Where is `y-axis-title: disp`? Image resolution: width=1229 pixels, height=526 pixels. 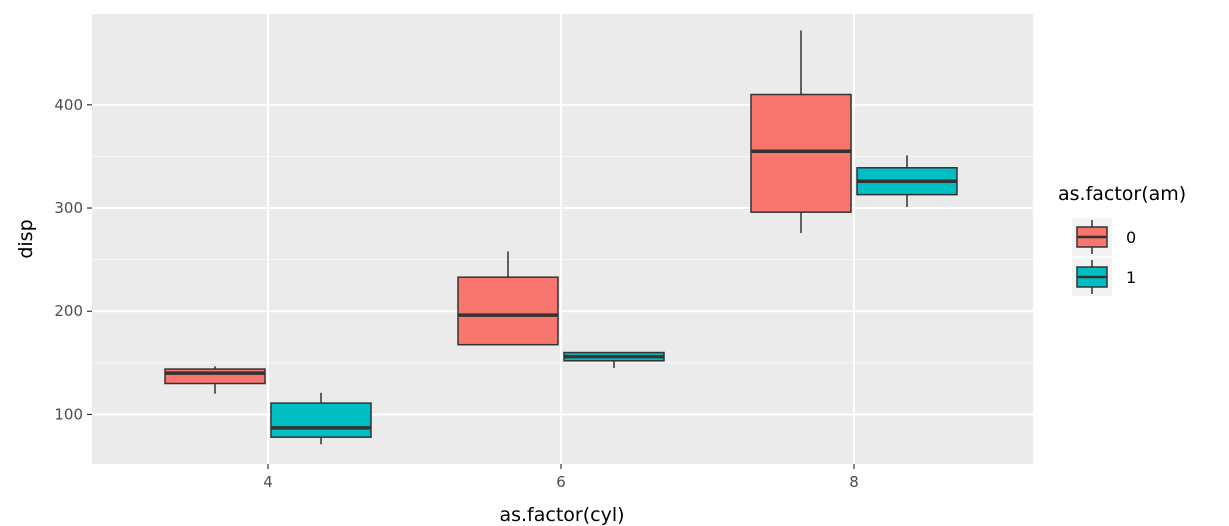 y-axis-title: disp is located at coordinates (26, 238).